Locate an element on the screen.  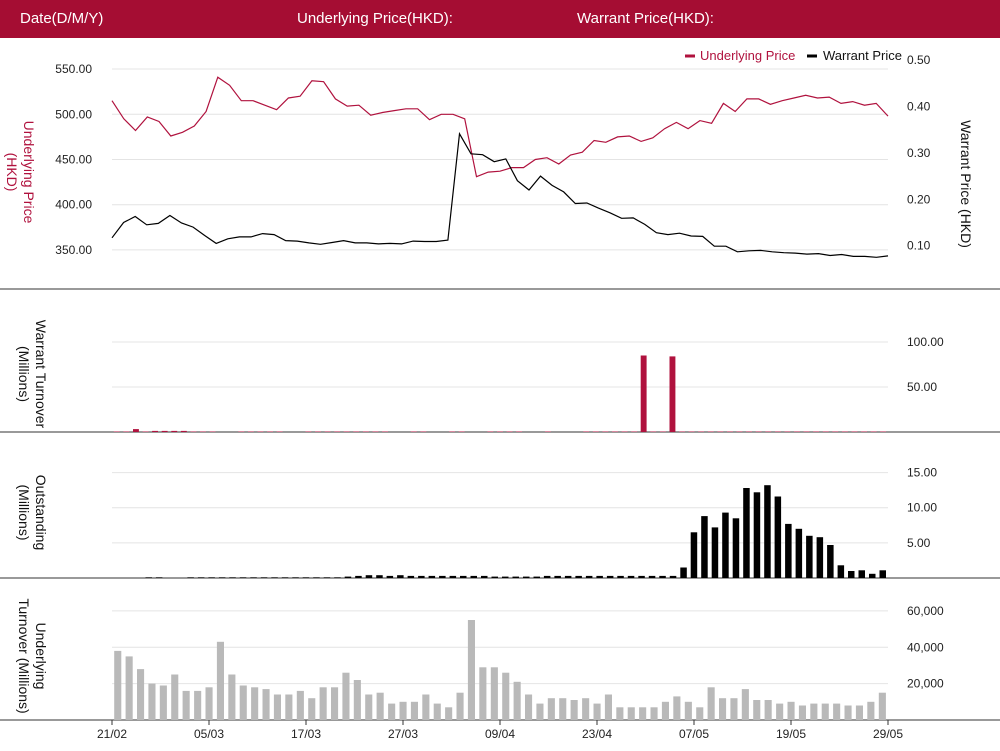
outstanding-y-tick: 5.00 is located at coordinates (919, 543).